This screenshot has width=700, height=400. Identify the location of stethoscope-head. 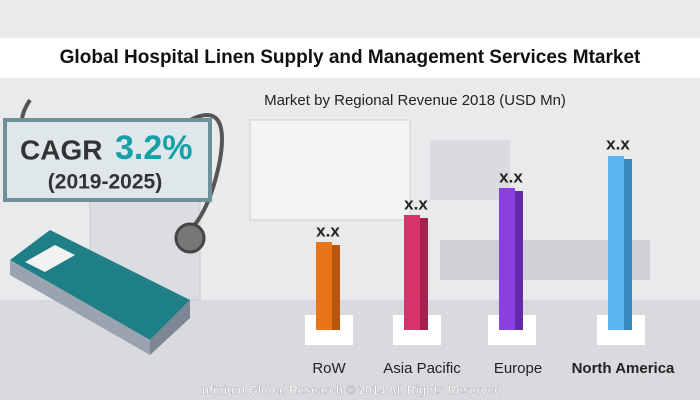
(190, 238).